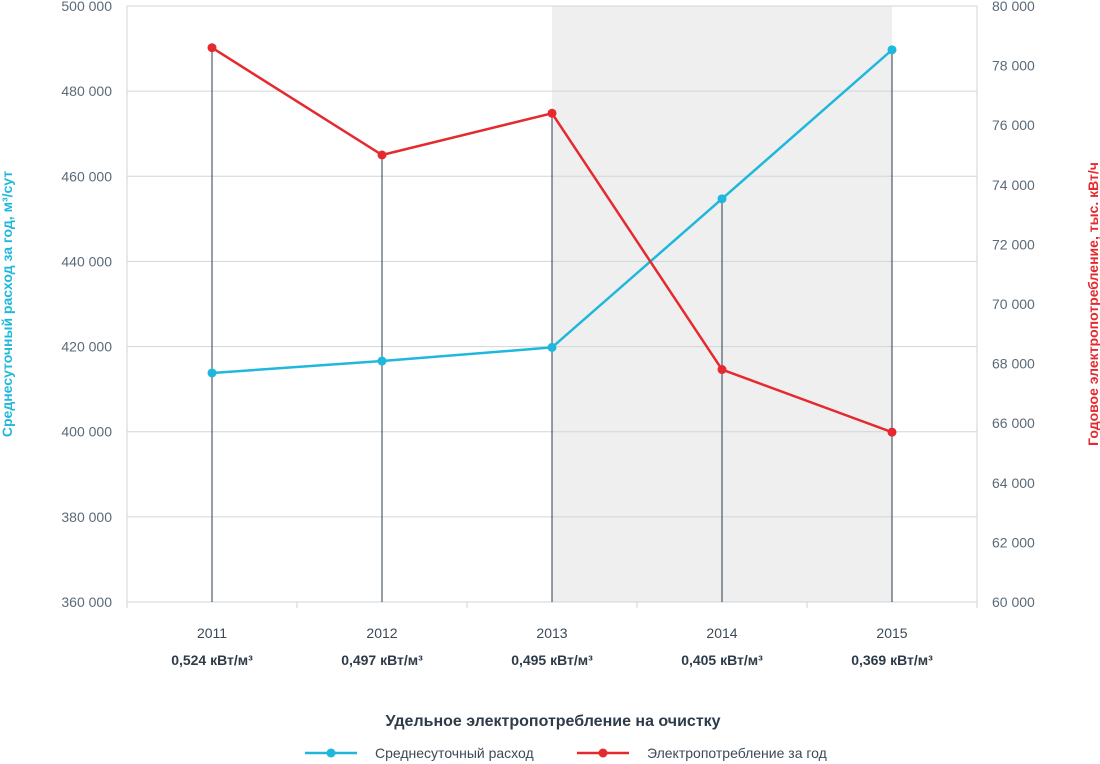 The image size is (1100, 764). Describe the element at coordinates (1013, 542) in the screenshot. I see `right-tick-label: 62 000` at that location.